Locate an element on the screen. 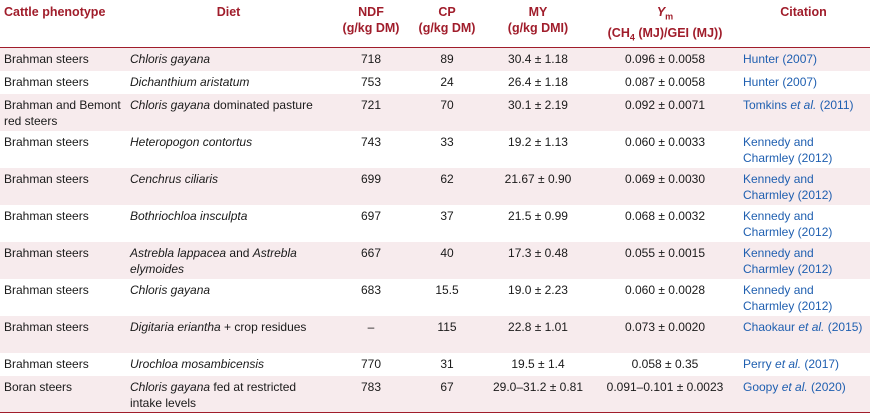  cell-diet: Chloris gayana dominated pasture is located at coordinates (221, 104).